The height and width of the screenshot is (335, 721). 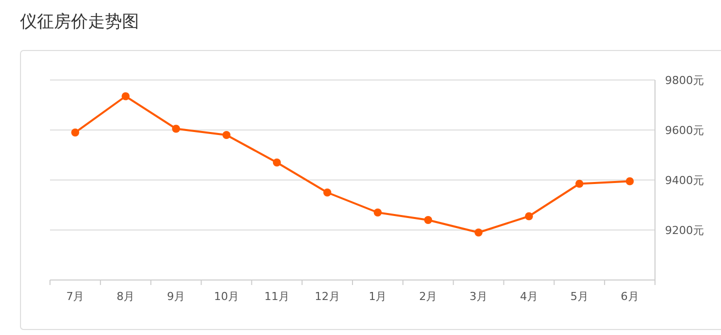 What do you see at coordinates (684, 180) in the screenshot?
I see `y-tick-label: 9400元` at bounding box center [684, 180].